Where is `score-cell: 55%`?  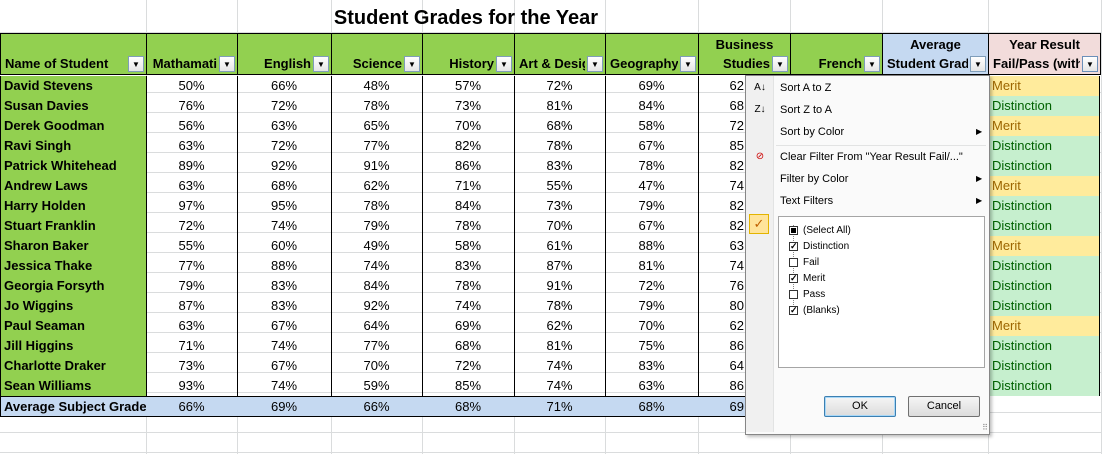
score-cell: 55% is located at coordinates (560, 186).